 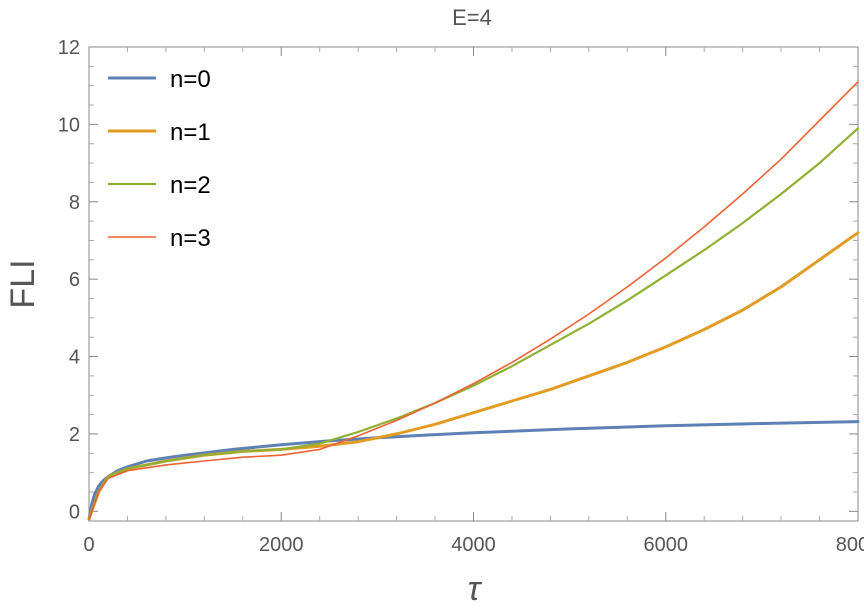 I want to click on y-tick-label: 4, so click(x=74, y=358).